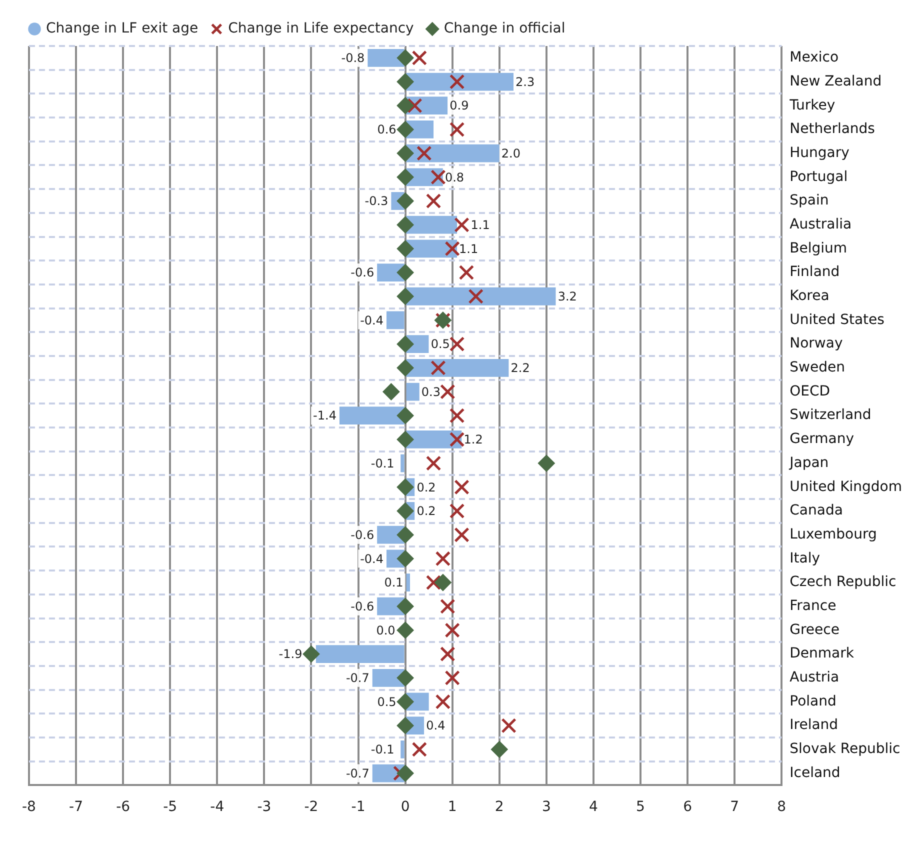 The image size is (924, 843). I want to click on y-tick-label: United States, so click(837, 320).